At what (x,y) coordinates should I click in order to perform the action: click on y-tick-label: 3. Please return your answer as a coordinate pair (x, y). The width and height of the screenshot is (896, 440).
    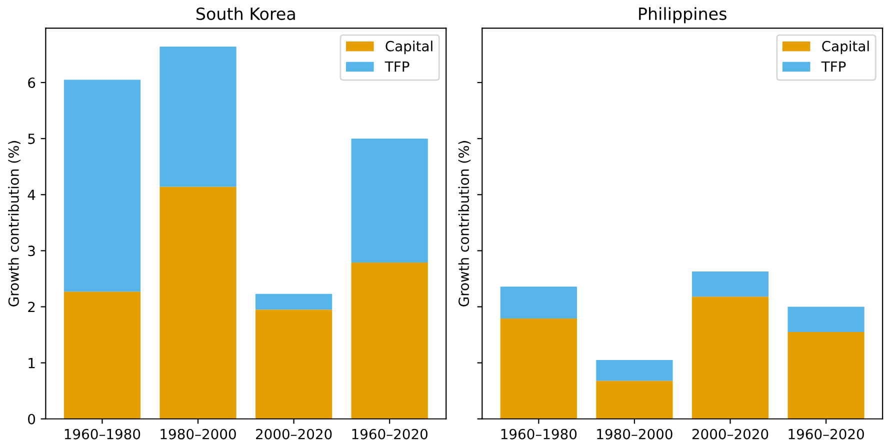
    Looking at the image, I should click on (31, 251).